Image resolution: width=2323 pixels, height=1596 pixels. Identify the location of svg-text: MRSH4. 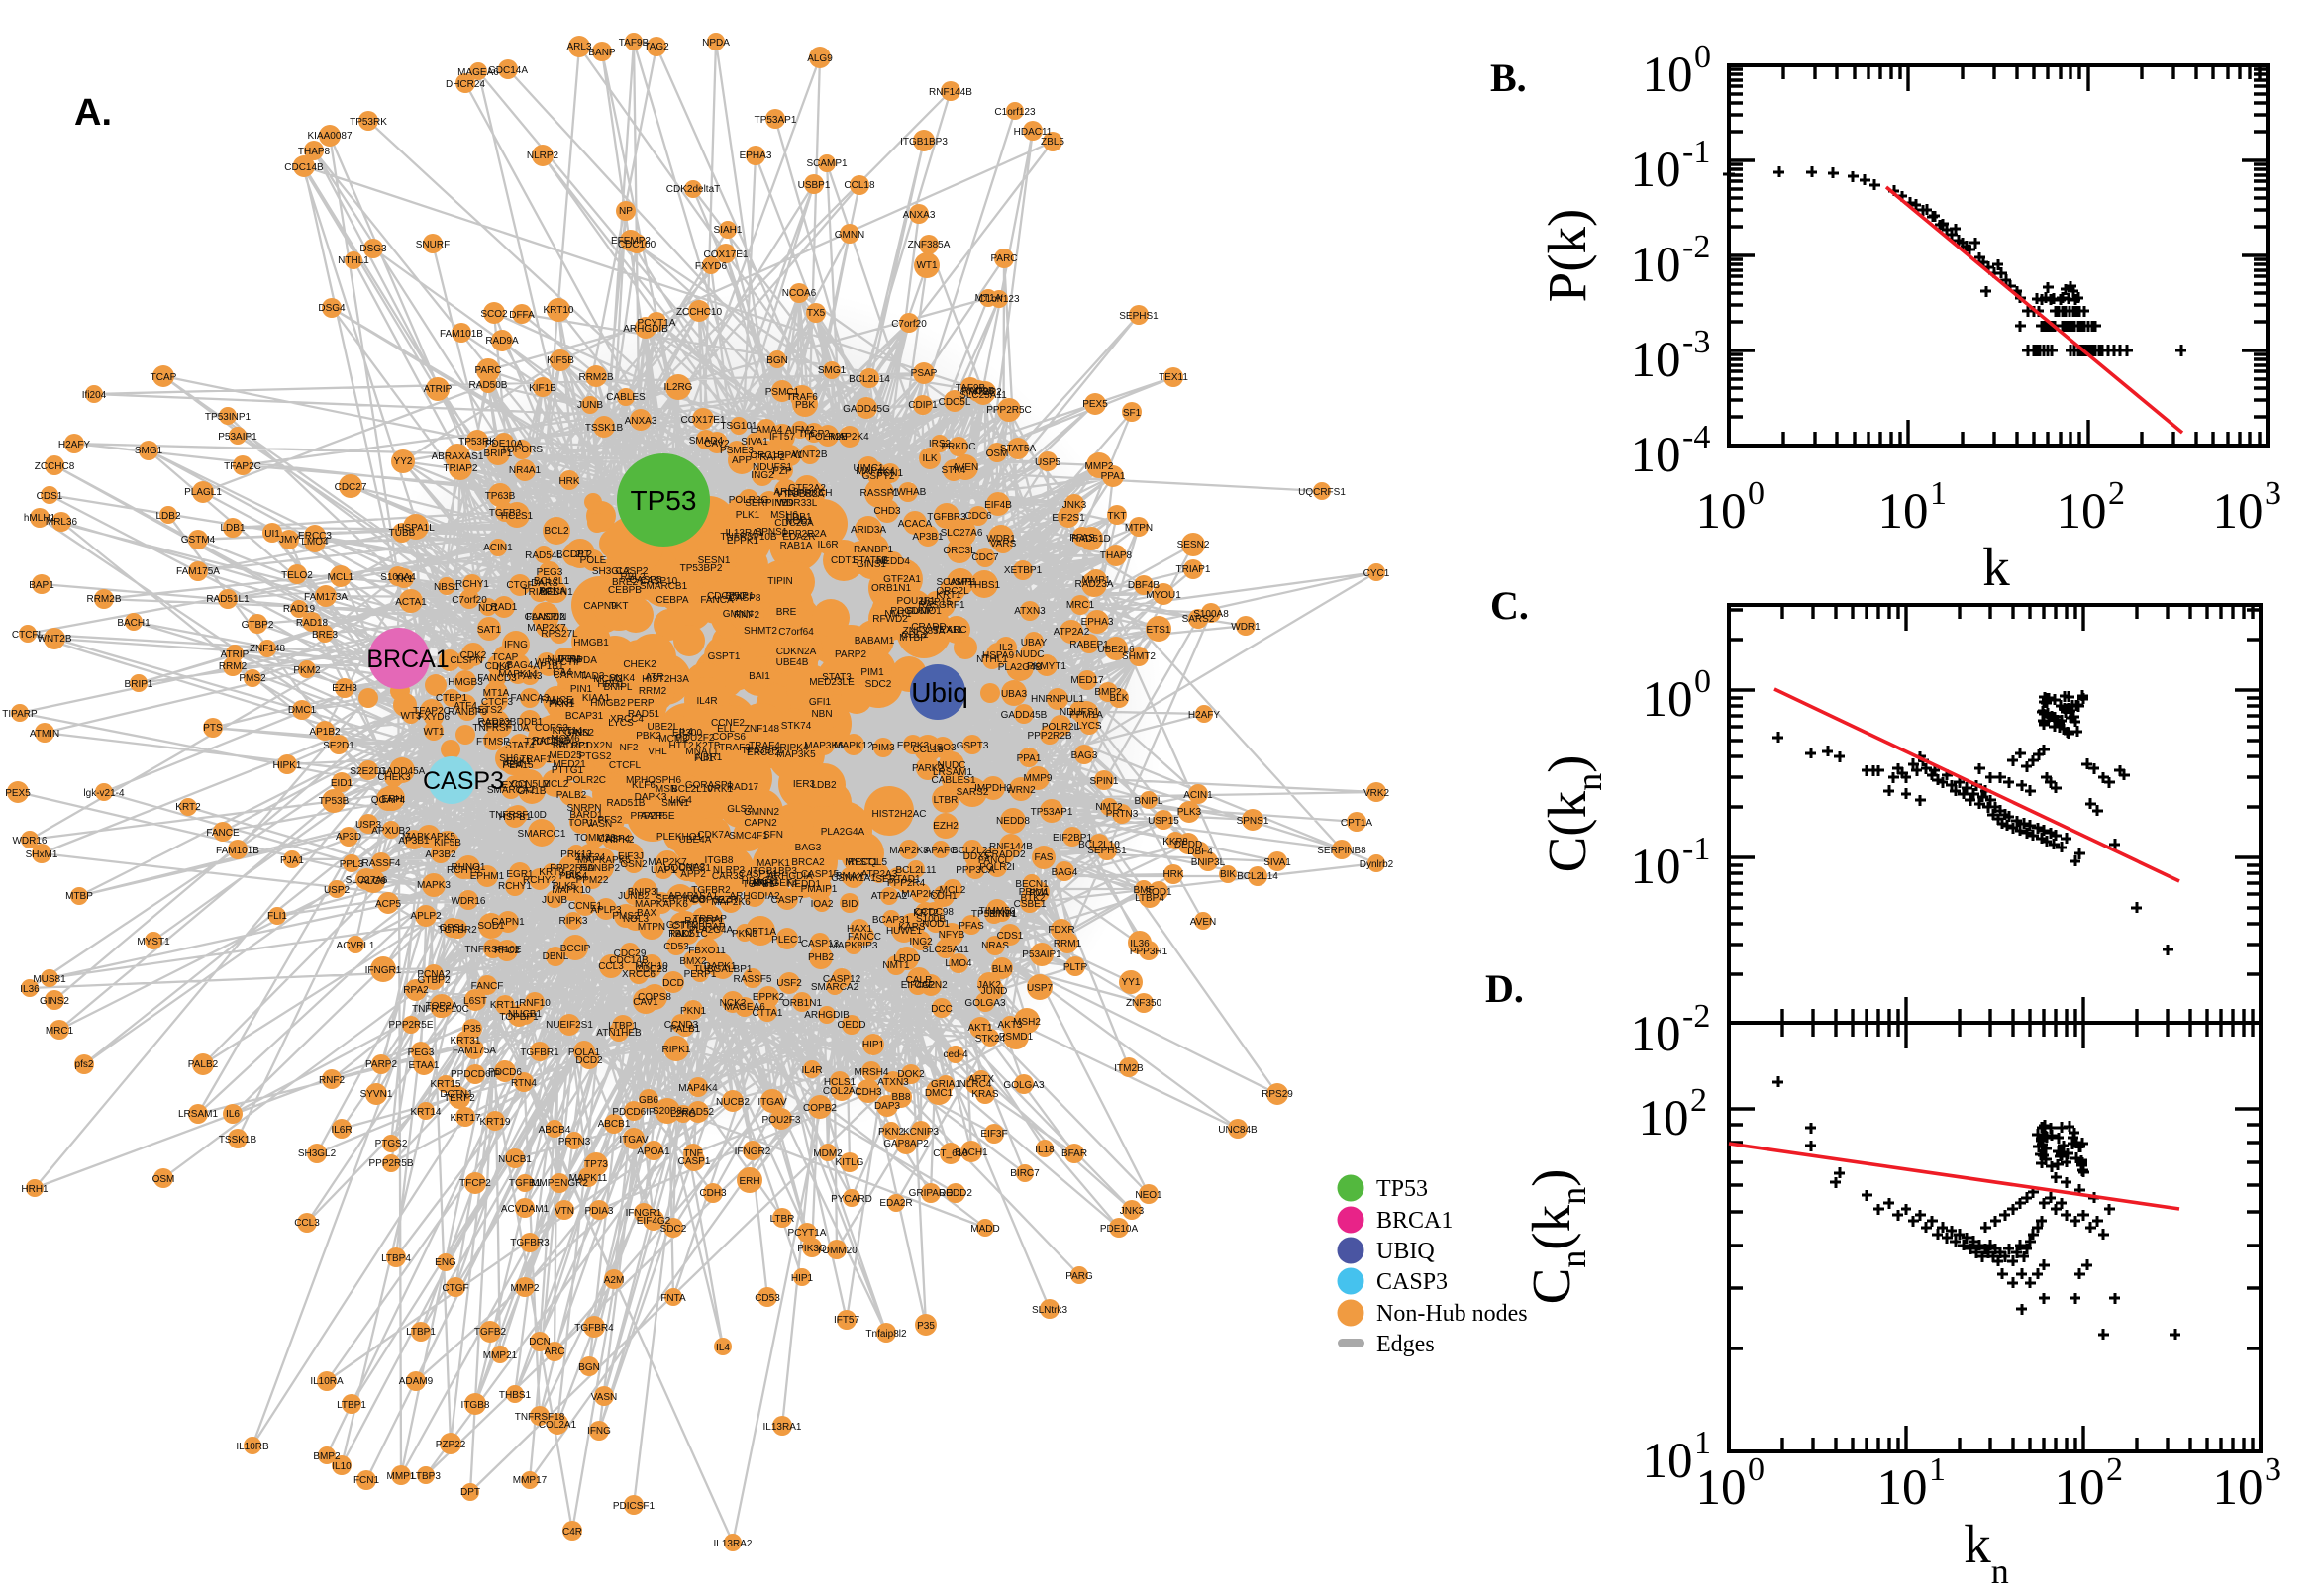
(871, 1072).